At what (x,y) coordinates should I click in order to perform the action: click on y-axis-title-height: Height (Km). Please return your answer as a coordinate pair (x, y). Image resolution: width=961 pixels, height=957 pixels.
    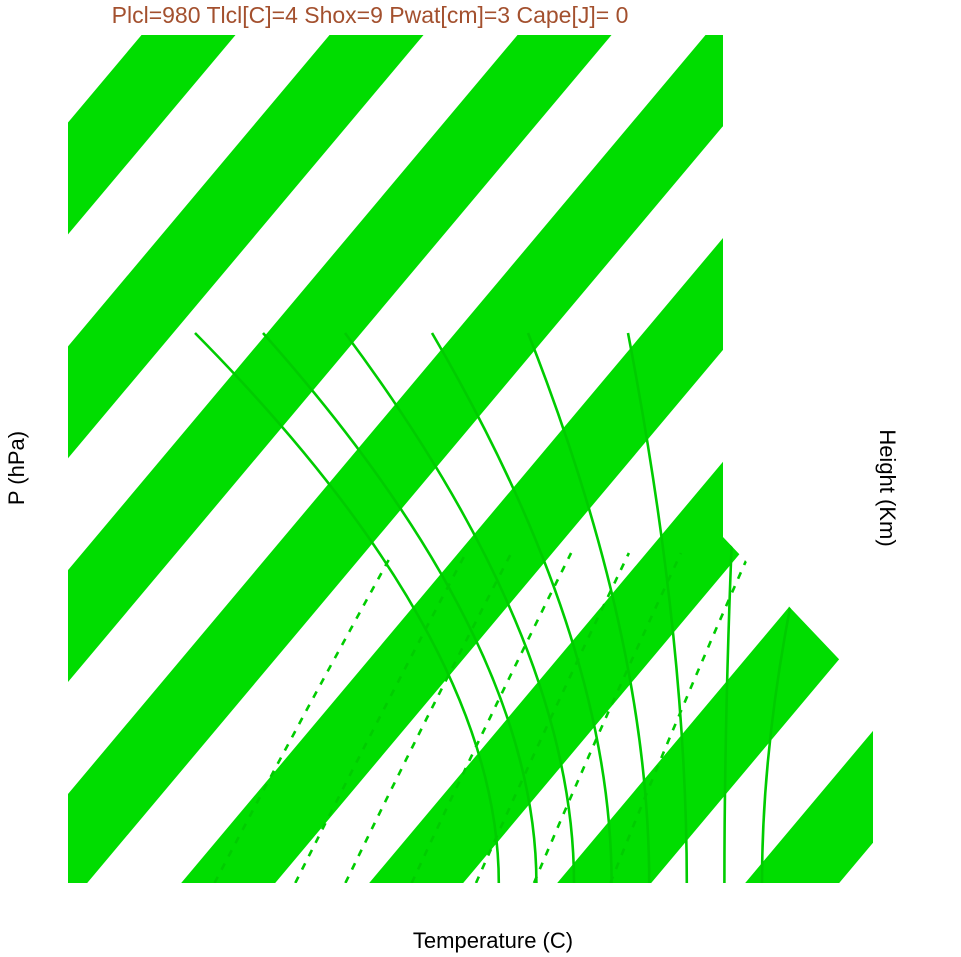
    Looking at the image, I should click on (887, 488).